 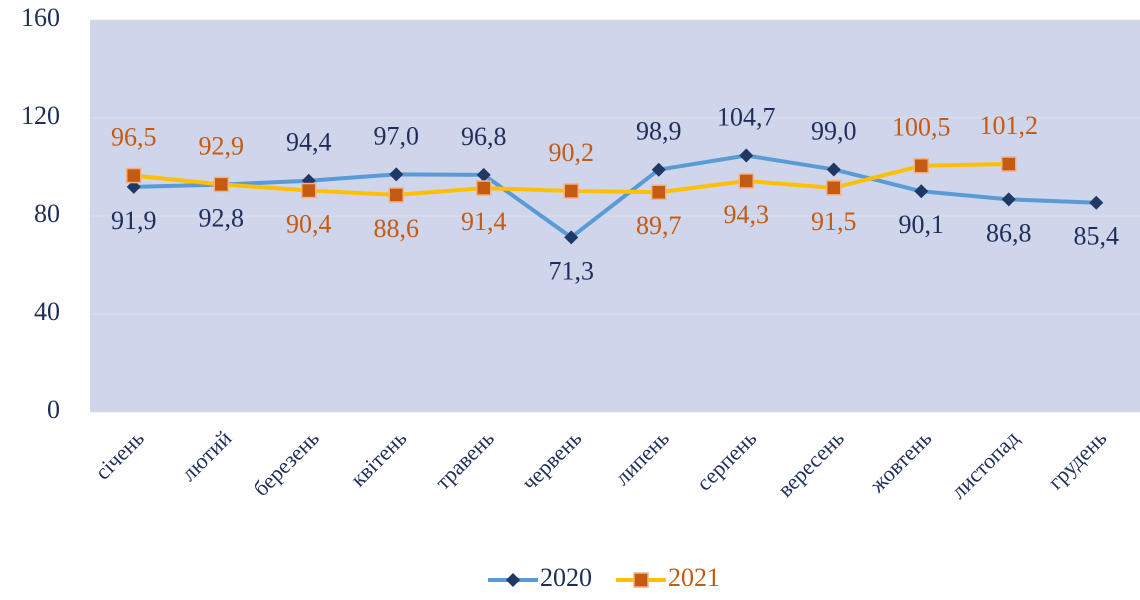 What do you see at coordinates (40, 115) in the screenshot?
I see `y-tick-label: 120` at bounding box center [40, 115].